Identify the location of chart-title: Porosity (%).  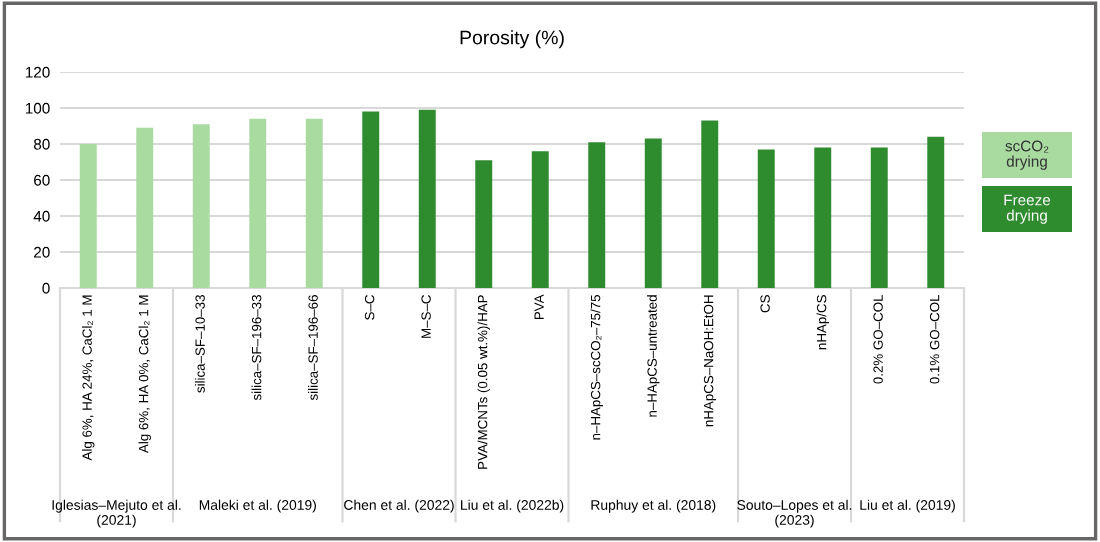
(512, 39).